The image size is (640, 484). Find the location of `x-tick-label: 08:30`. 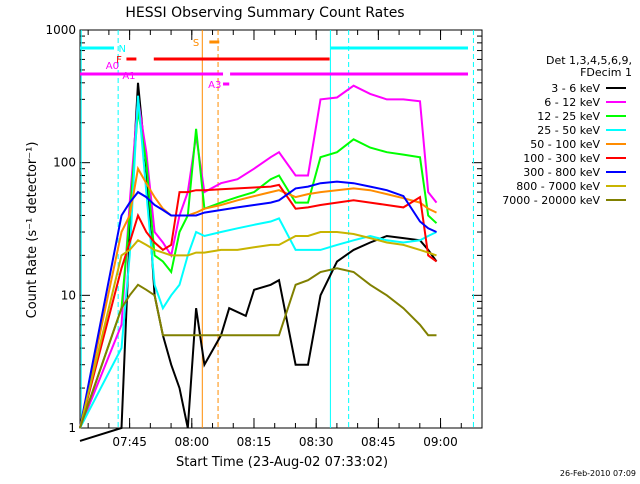

x-tick-label: 08:30 is located at coordinates (316, 442).